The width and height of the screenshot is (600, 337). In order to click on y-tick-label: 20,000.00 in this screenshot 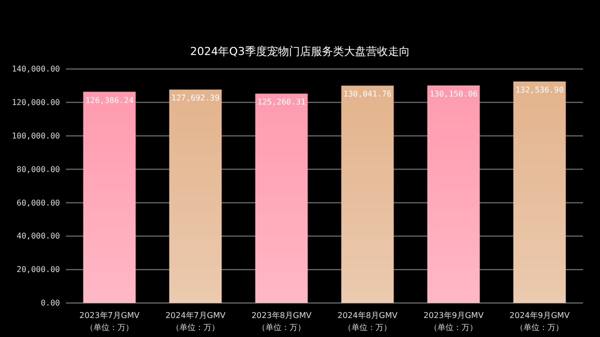, I will do `click(38, 269)`.